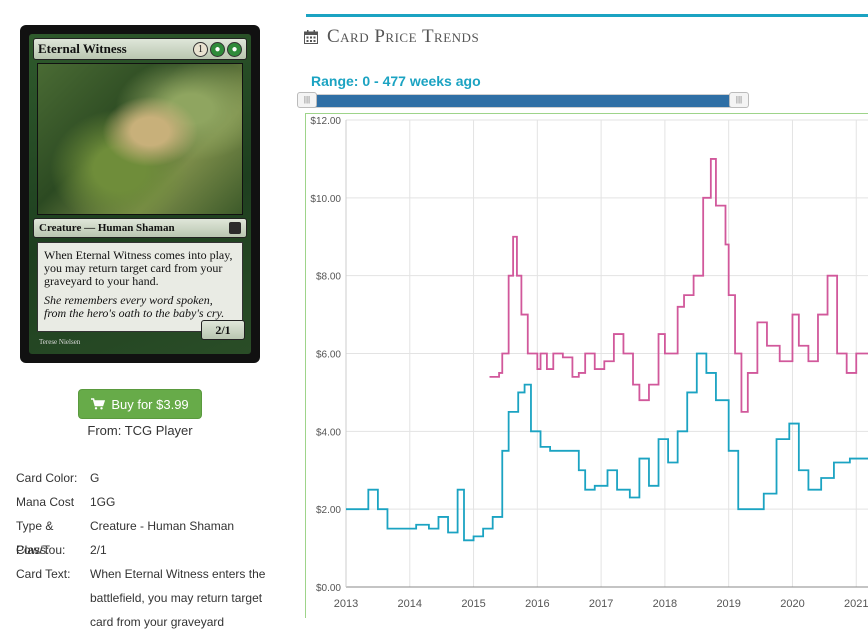  What do you see at coordinates (107, 228) in the screenshot?
I see `card-type-text: Creature — Human Shaman` at bounding box center [107, 228].